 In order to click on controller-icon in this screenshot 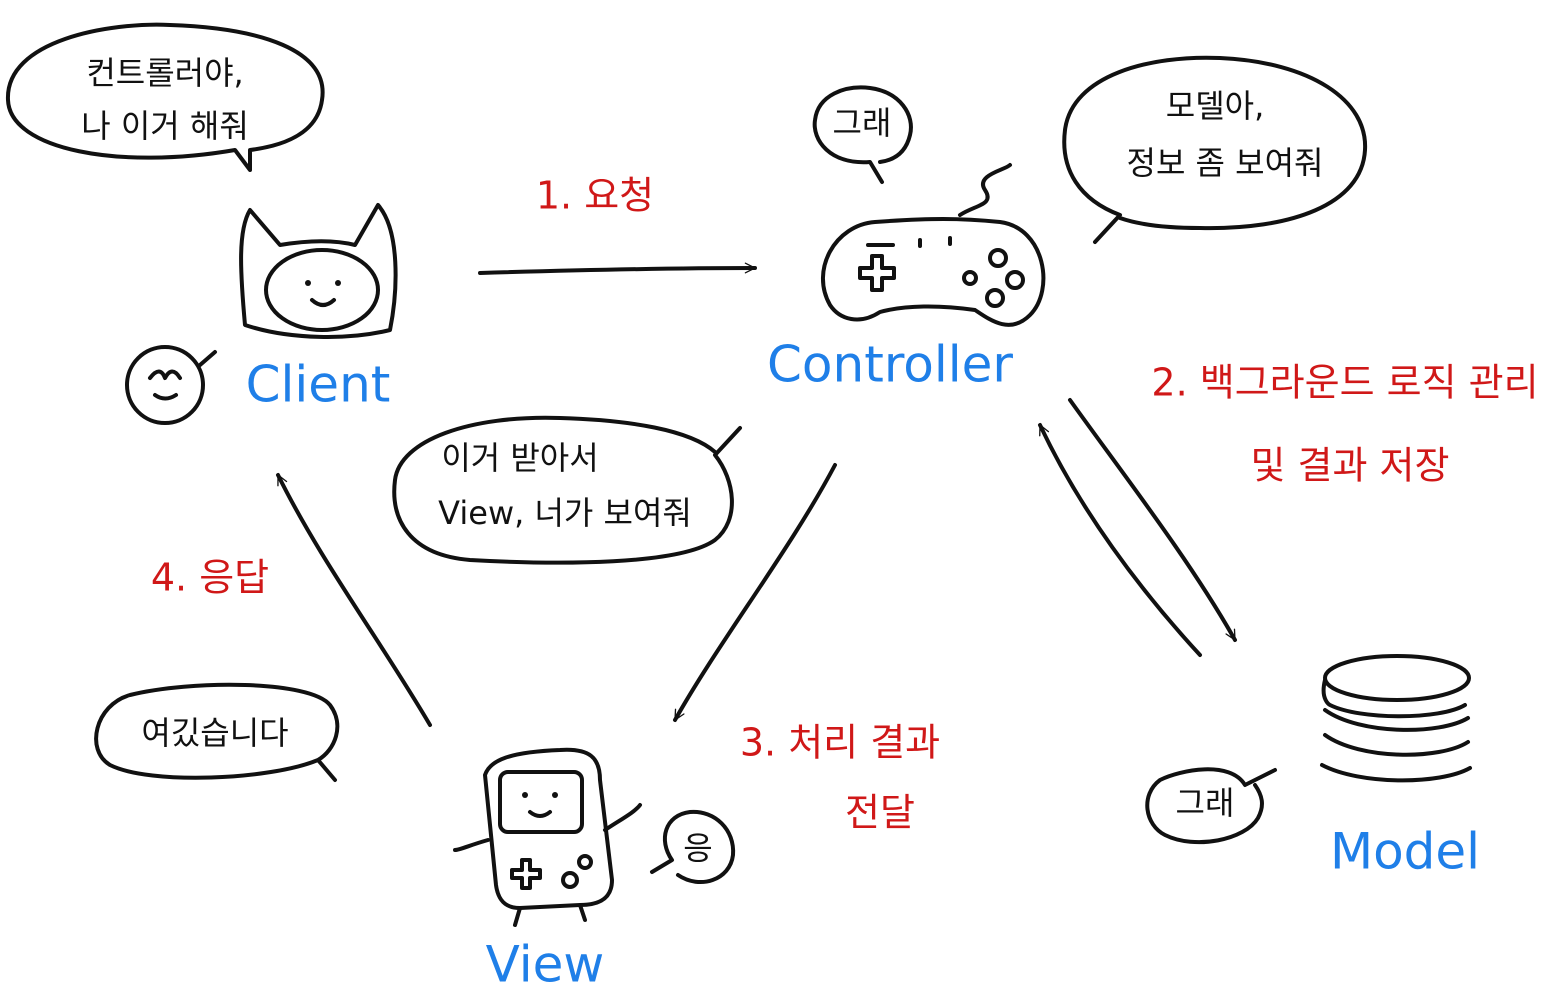, I will do `click(933, 245)`.